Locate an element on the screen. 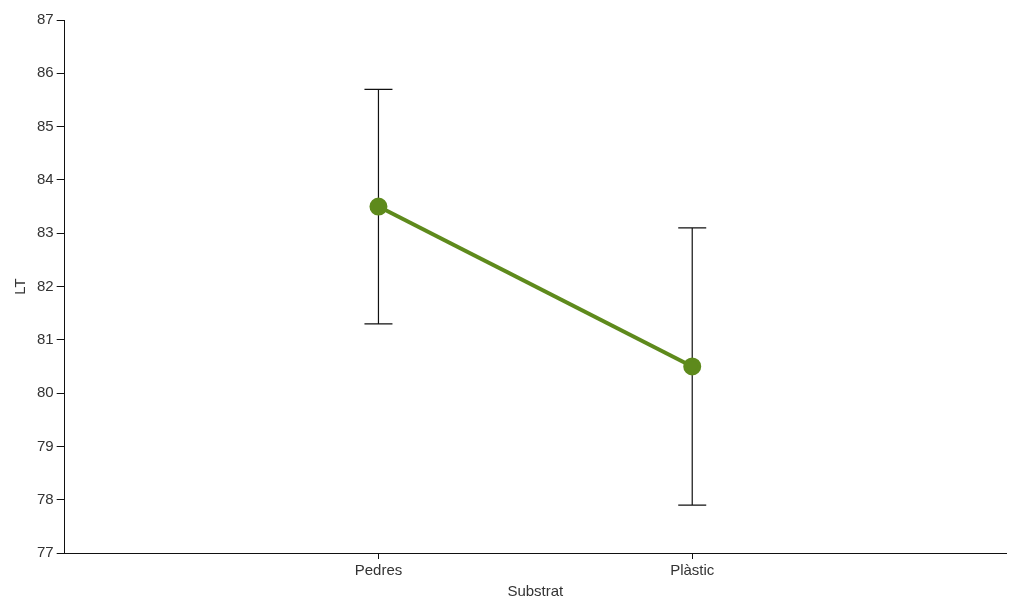 The width and height of the screenshot is (1025, 609). y-tick-label: 81 is located at coordinates (45, 338).